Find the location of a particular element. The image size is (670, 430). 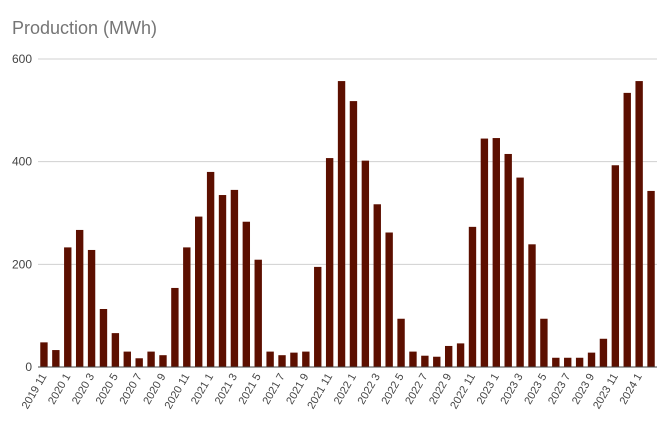

y-tick-label: 0 is located at coordinates (28, 367).